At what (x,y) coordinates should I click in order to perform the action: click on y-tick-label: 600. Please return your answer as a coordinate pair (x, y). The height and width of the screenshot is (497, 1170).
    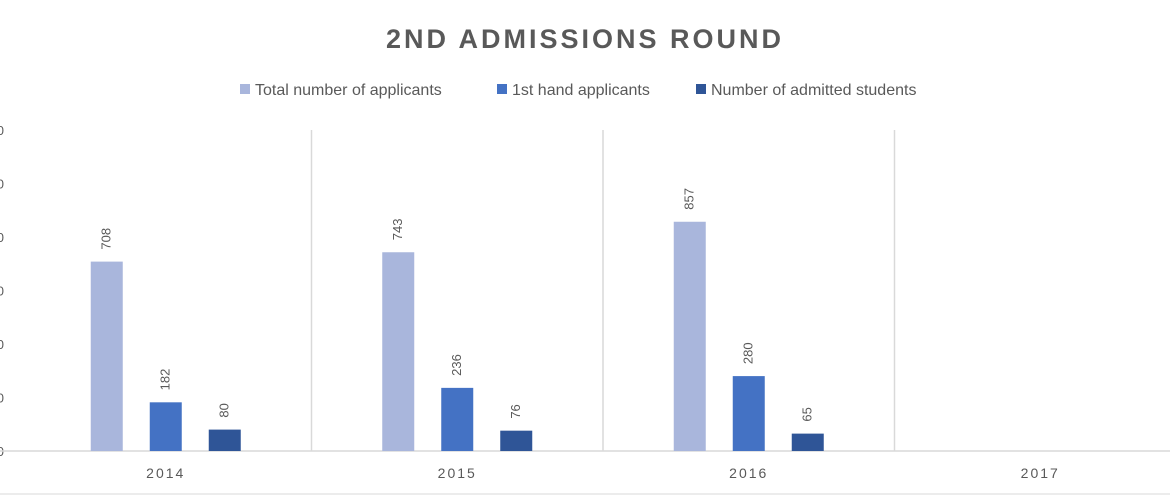
    Looking at the image, I should click on (2, 291).